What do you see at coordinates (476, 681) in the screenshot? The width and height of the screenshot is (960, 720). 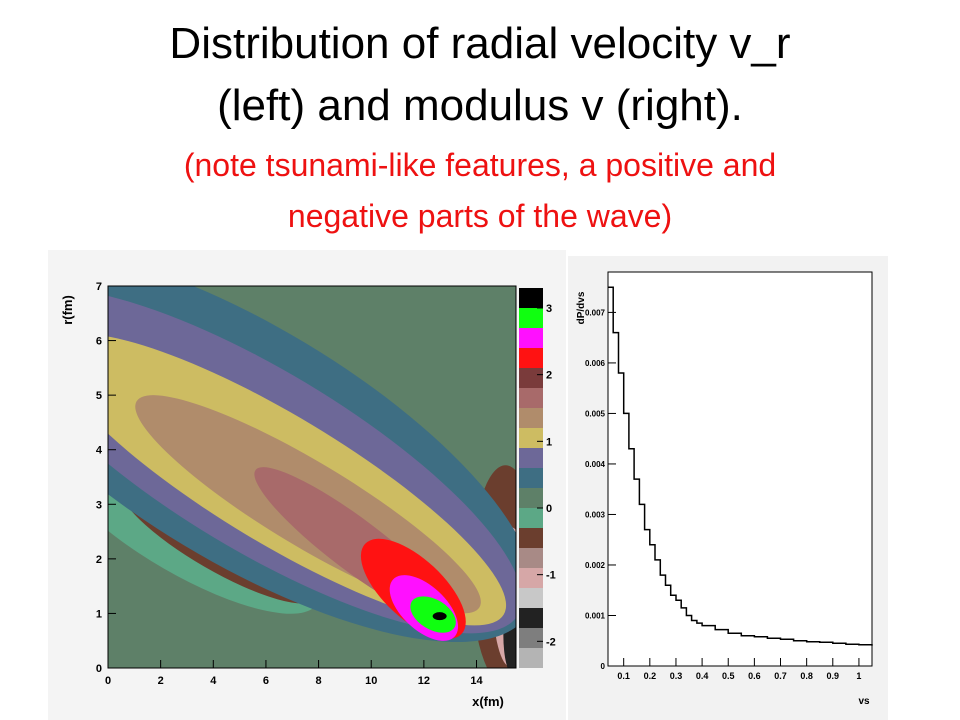 I see `left-x-tick-label: 14` at bounding box center [476, 681].